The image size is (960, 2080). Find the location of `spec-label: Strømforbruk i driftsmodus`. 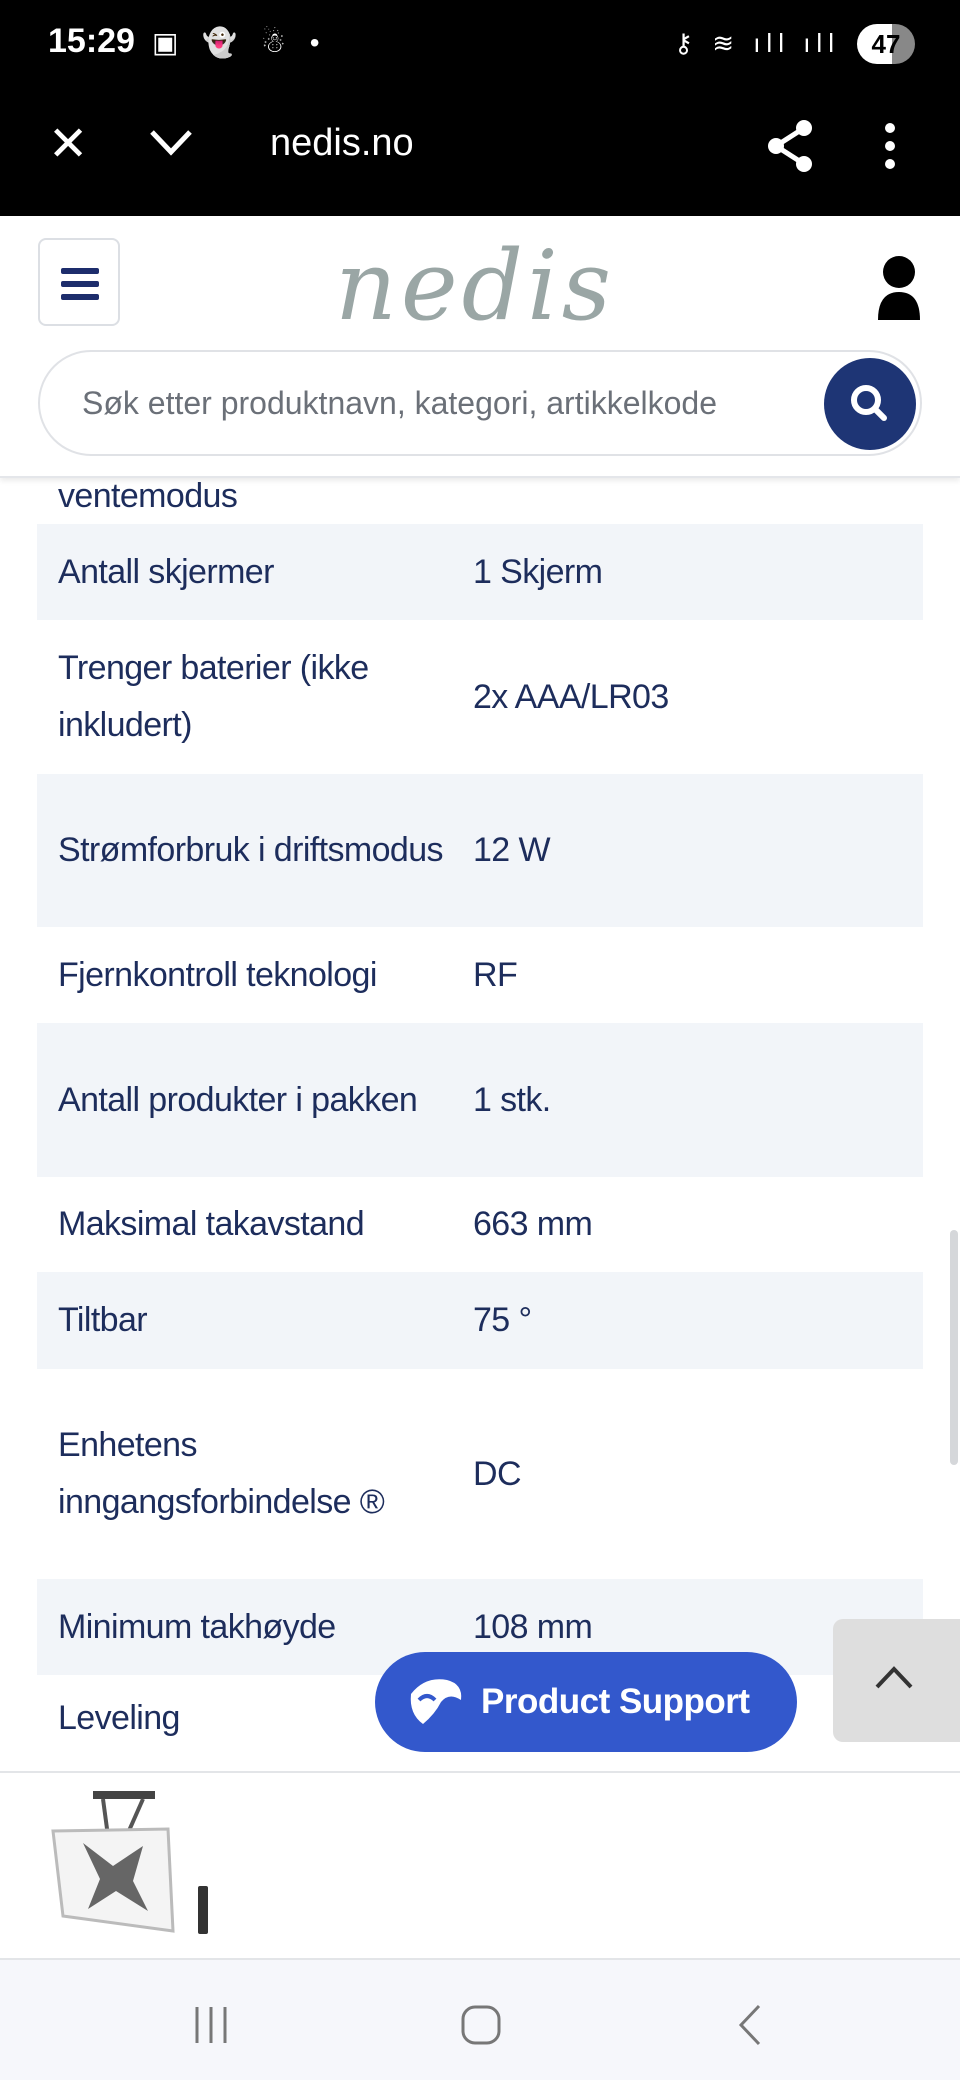

spec-label: Strømforbruk i driftsmodus is located at coordinates (251, 850).